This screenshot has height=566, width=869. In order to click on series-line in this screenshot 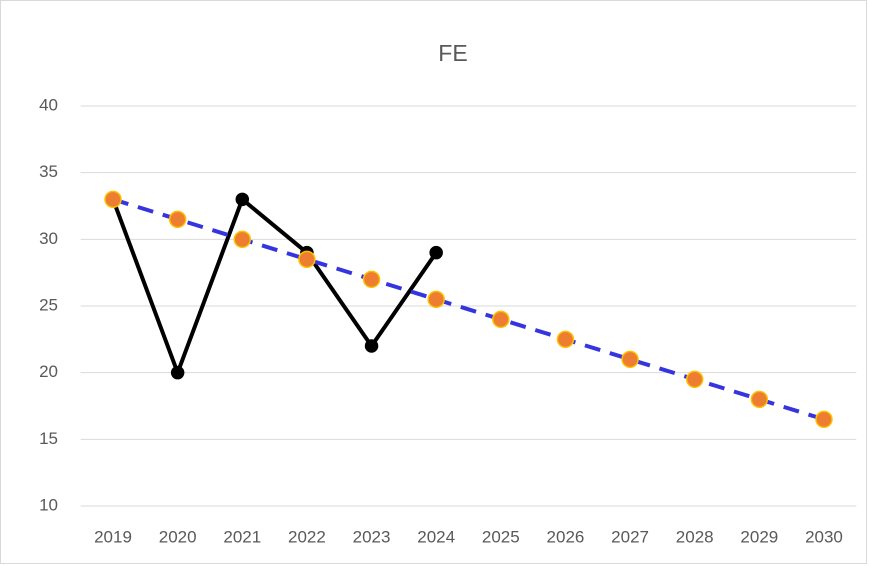, I will do `click(274, 286)`.